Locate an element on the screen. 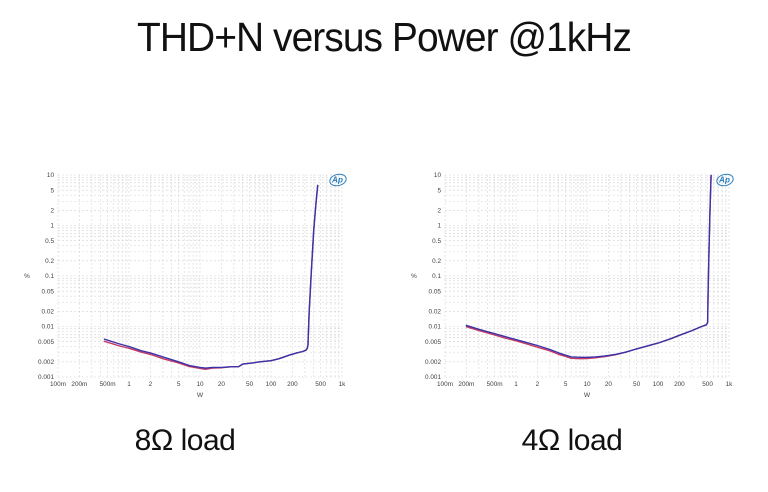 This screenshot has height=492, width=768. chart-caption-4ohm: 4Ω load is located at coordinates (572, 440).